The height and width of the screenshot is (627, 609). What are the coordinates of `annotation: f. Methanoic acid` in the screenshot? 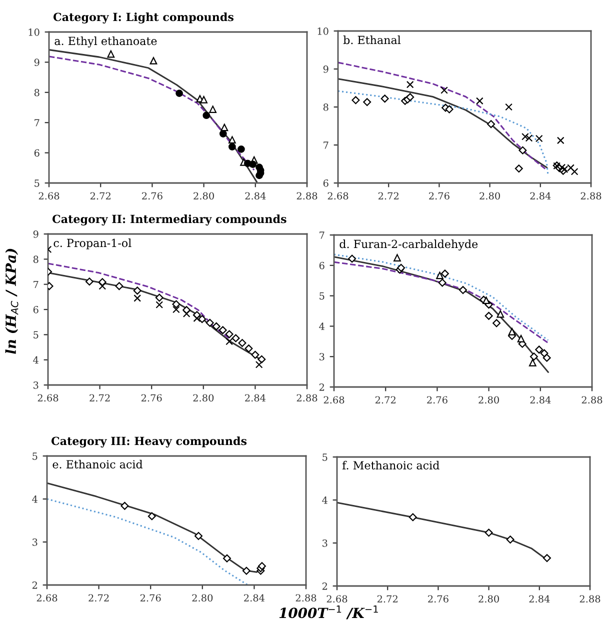 It's located at (391, 465).